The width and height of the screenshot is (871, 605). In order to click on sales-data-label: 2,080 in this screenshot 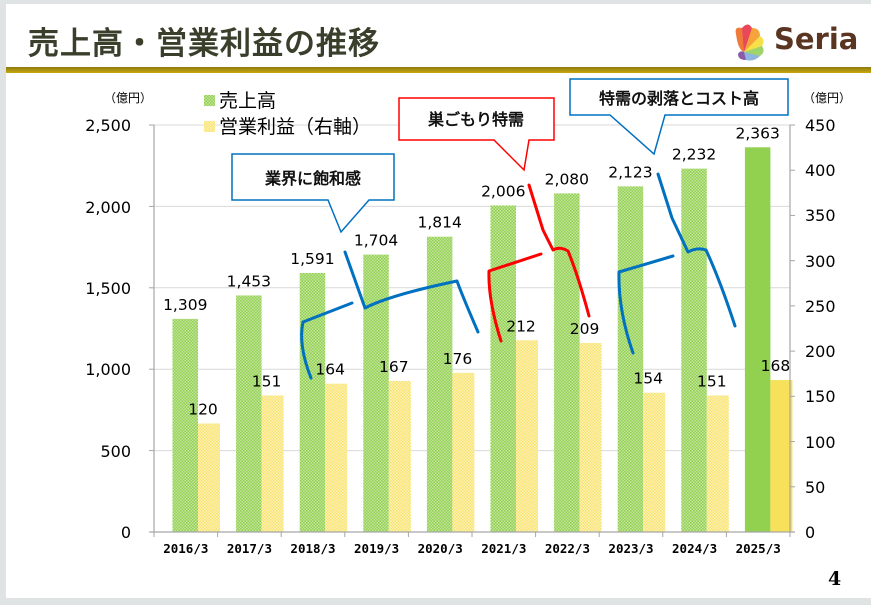, I will do `click(567, 179)`.